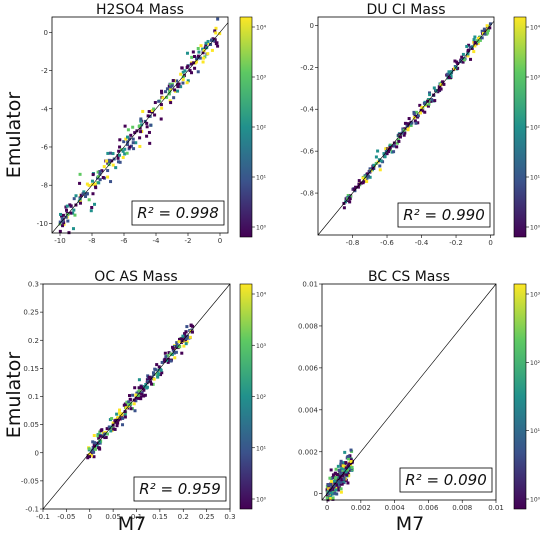  Describe the element at coordinates (462, 508) in the screenshot. I see `x-tick-label: 0.008` at that location.